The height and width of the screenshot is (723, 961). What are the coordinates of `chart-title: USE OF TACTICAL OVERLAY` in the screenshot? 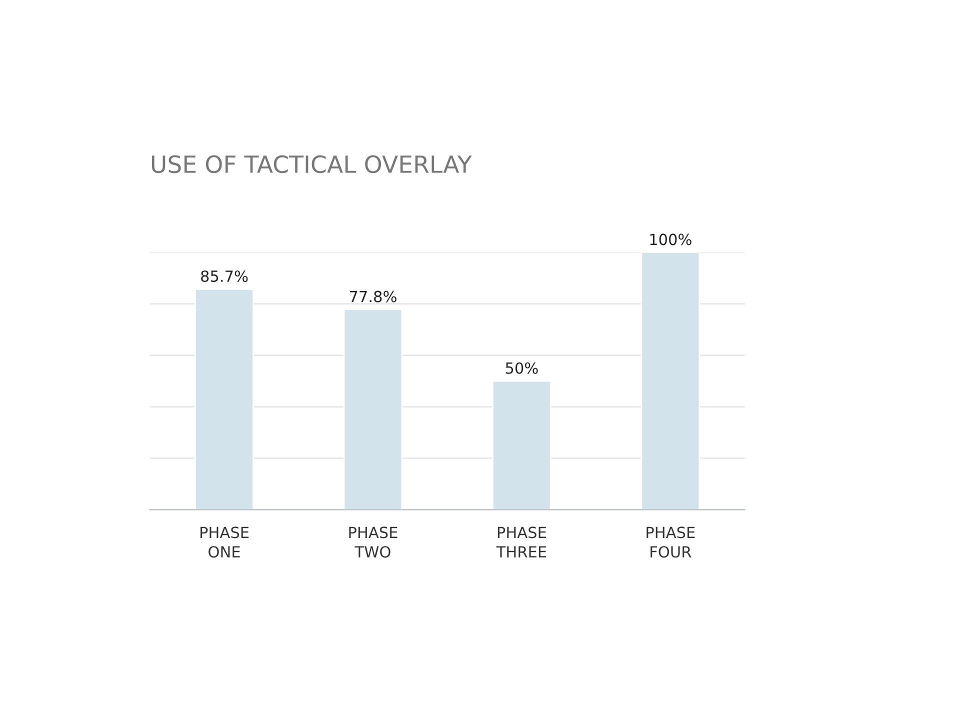 It's located at (312, 164).